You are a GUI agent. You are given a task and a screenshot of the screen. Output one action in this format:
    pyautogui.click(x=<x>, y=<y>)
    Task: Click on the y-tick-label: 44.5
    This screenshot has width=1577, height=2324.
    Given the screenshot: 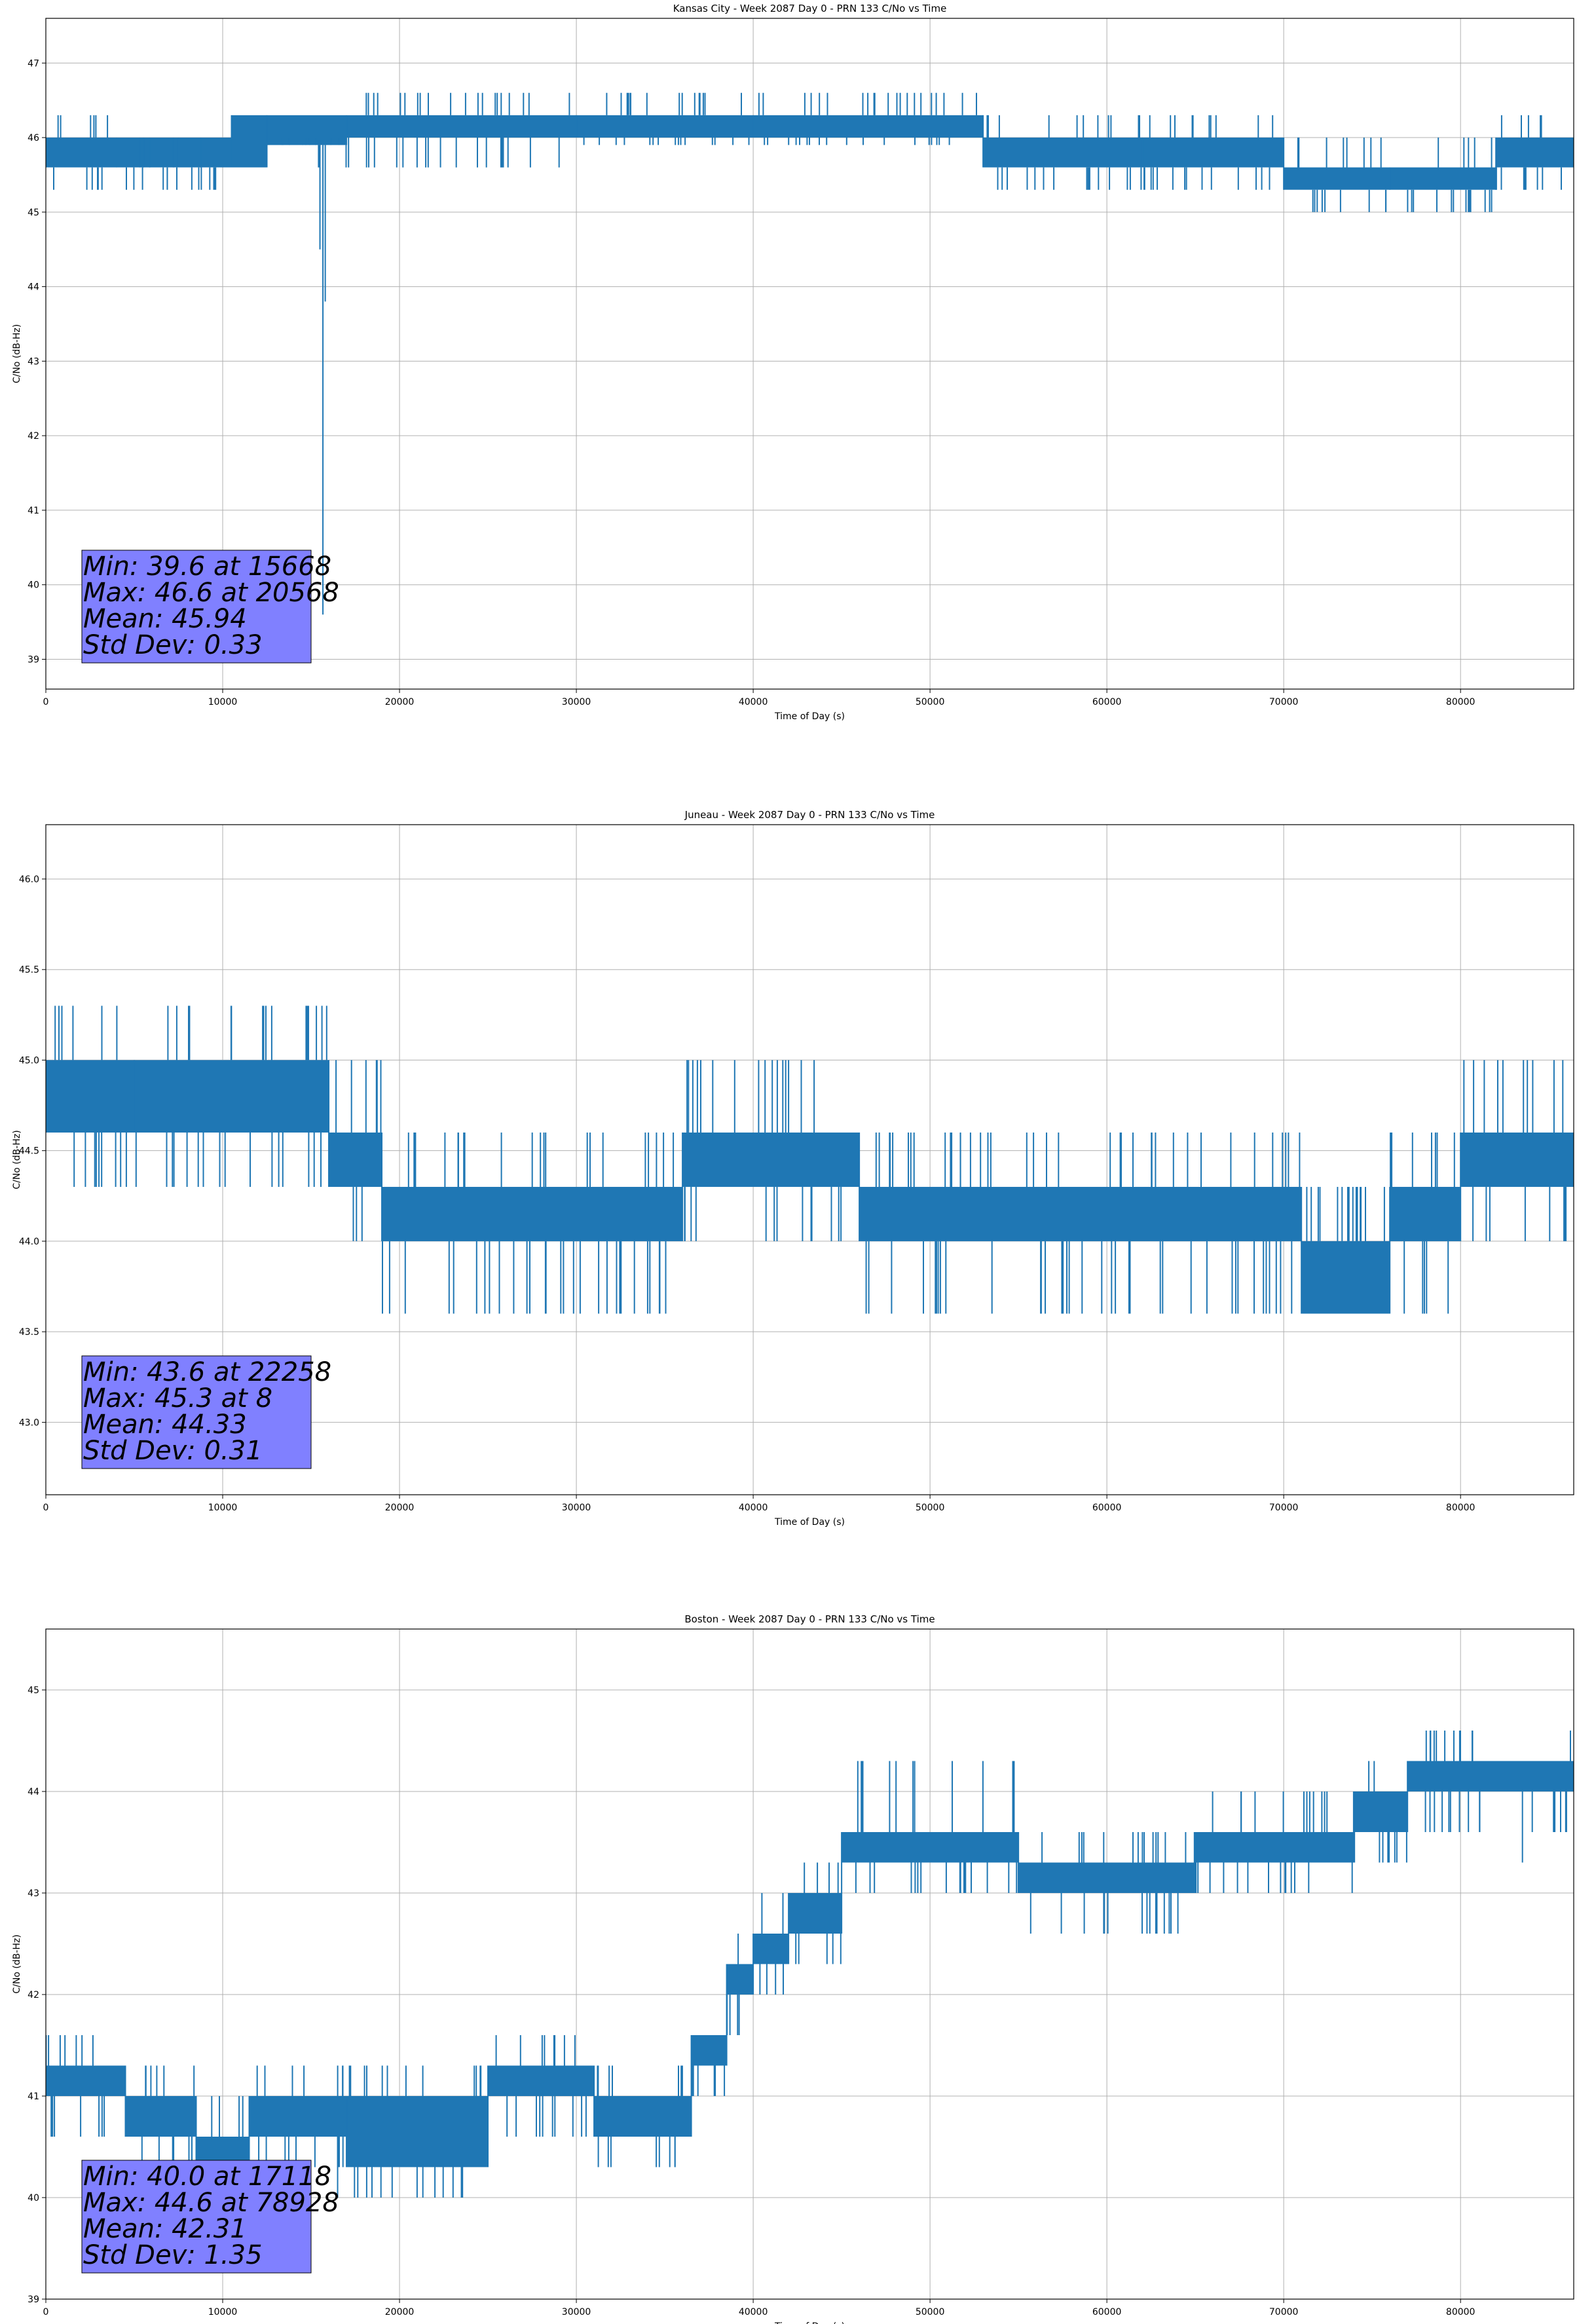 What is the action you would take?
    pyautogui.click(x=29, y=1151)
    